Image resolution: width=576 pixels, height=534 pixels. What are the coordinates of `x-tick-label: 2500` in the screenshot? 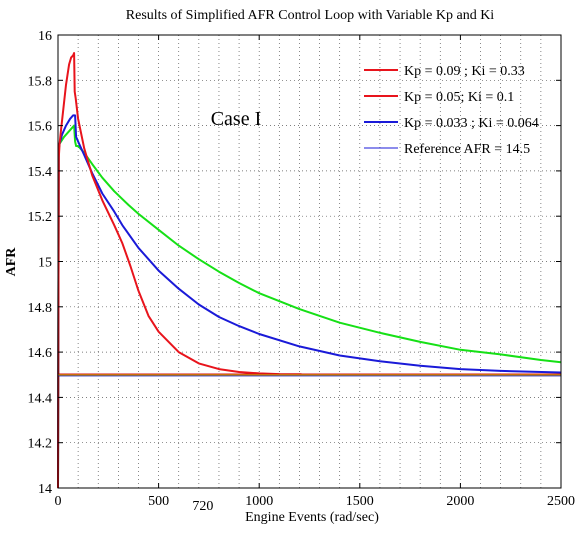 It's located at (561, 501).